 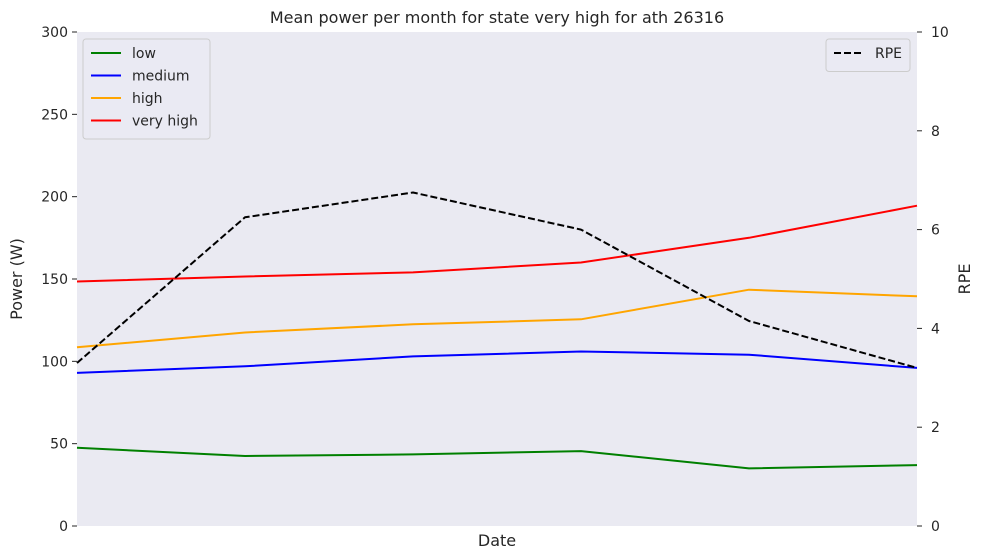 What do you see at coordinates (54, 198) in the screenshot?
I see `y-tick-label: 200` at bounding box center [54, 198].